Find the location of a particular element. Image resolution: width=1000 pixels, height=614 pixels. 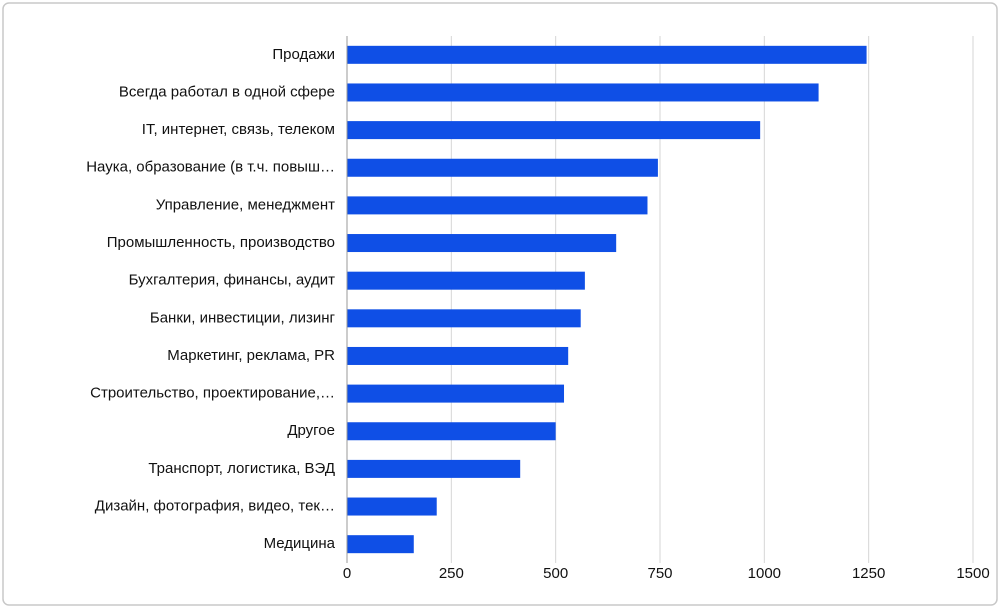

y-tick-label: Всегда работал в одной сфере is located at coordinates (227, 91).